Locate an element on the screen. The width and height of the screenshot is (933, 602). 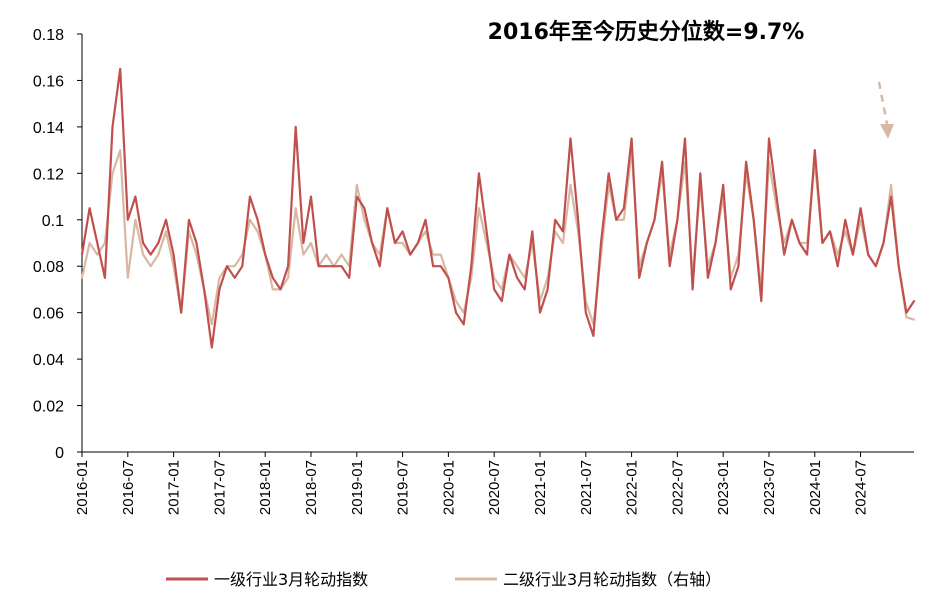
y-tick-label: 0.14 is located at coordinates (48, 128).